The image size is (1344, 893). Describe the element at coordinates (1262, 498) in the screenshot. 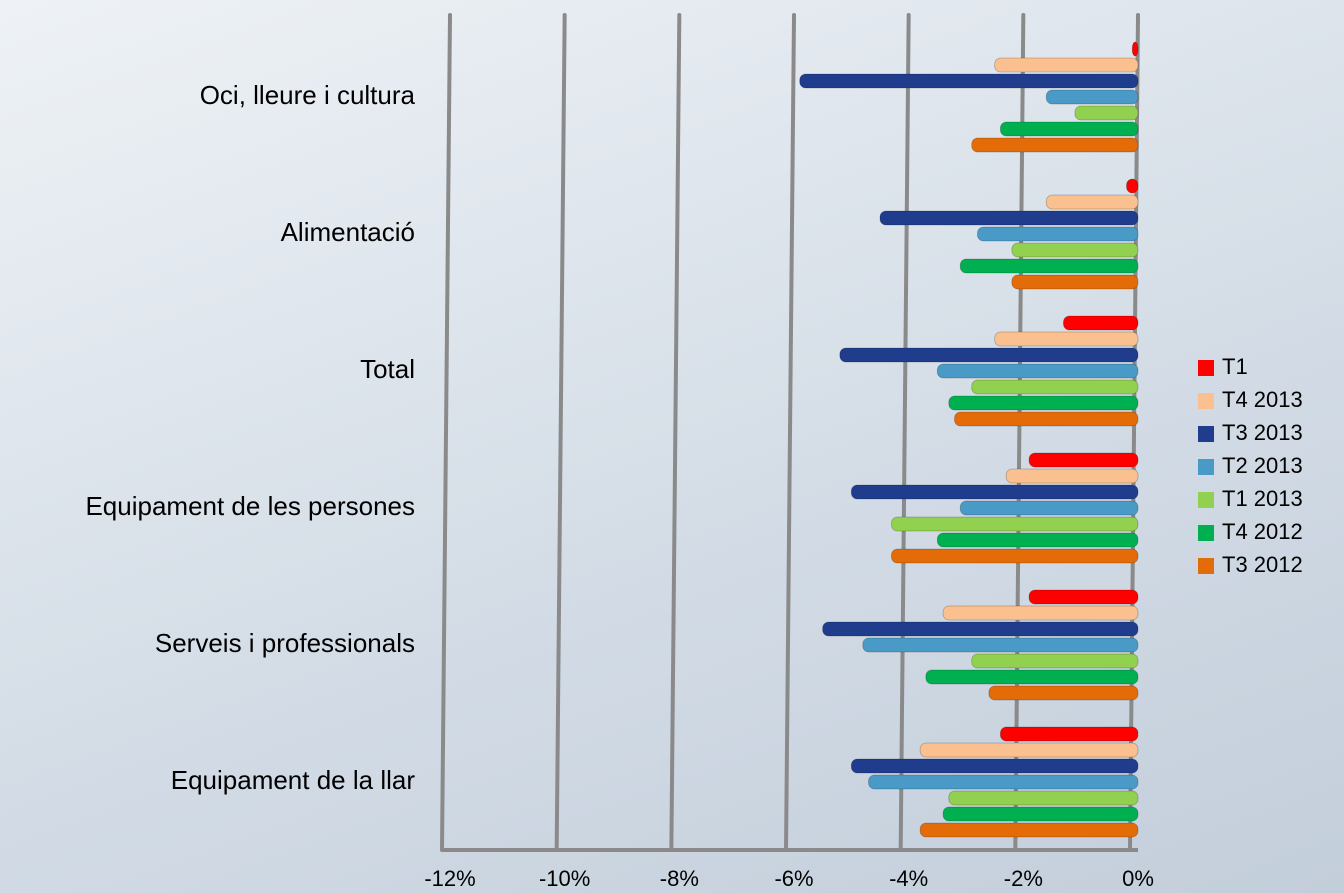

I see `legend-label: T1 2013` at that location.